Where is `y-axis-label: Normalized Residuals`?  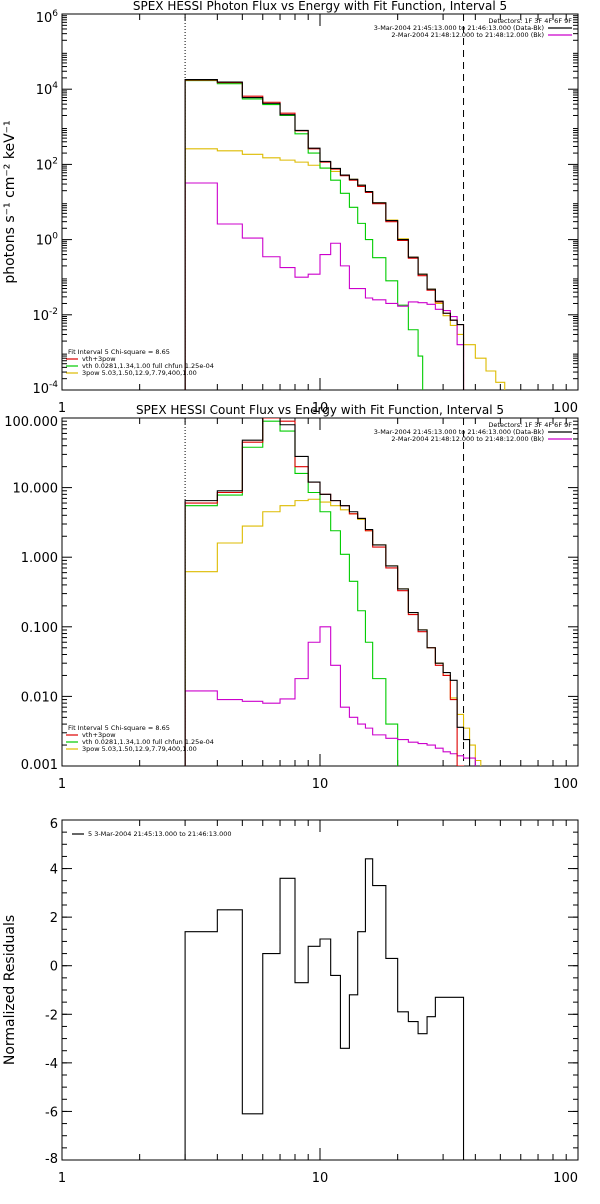 y-axis-label: Normalized Residuals is located at coordinates (10, 990).